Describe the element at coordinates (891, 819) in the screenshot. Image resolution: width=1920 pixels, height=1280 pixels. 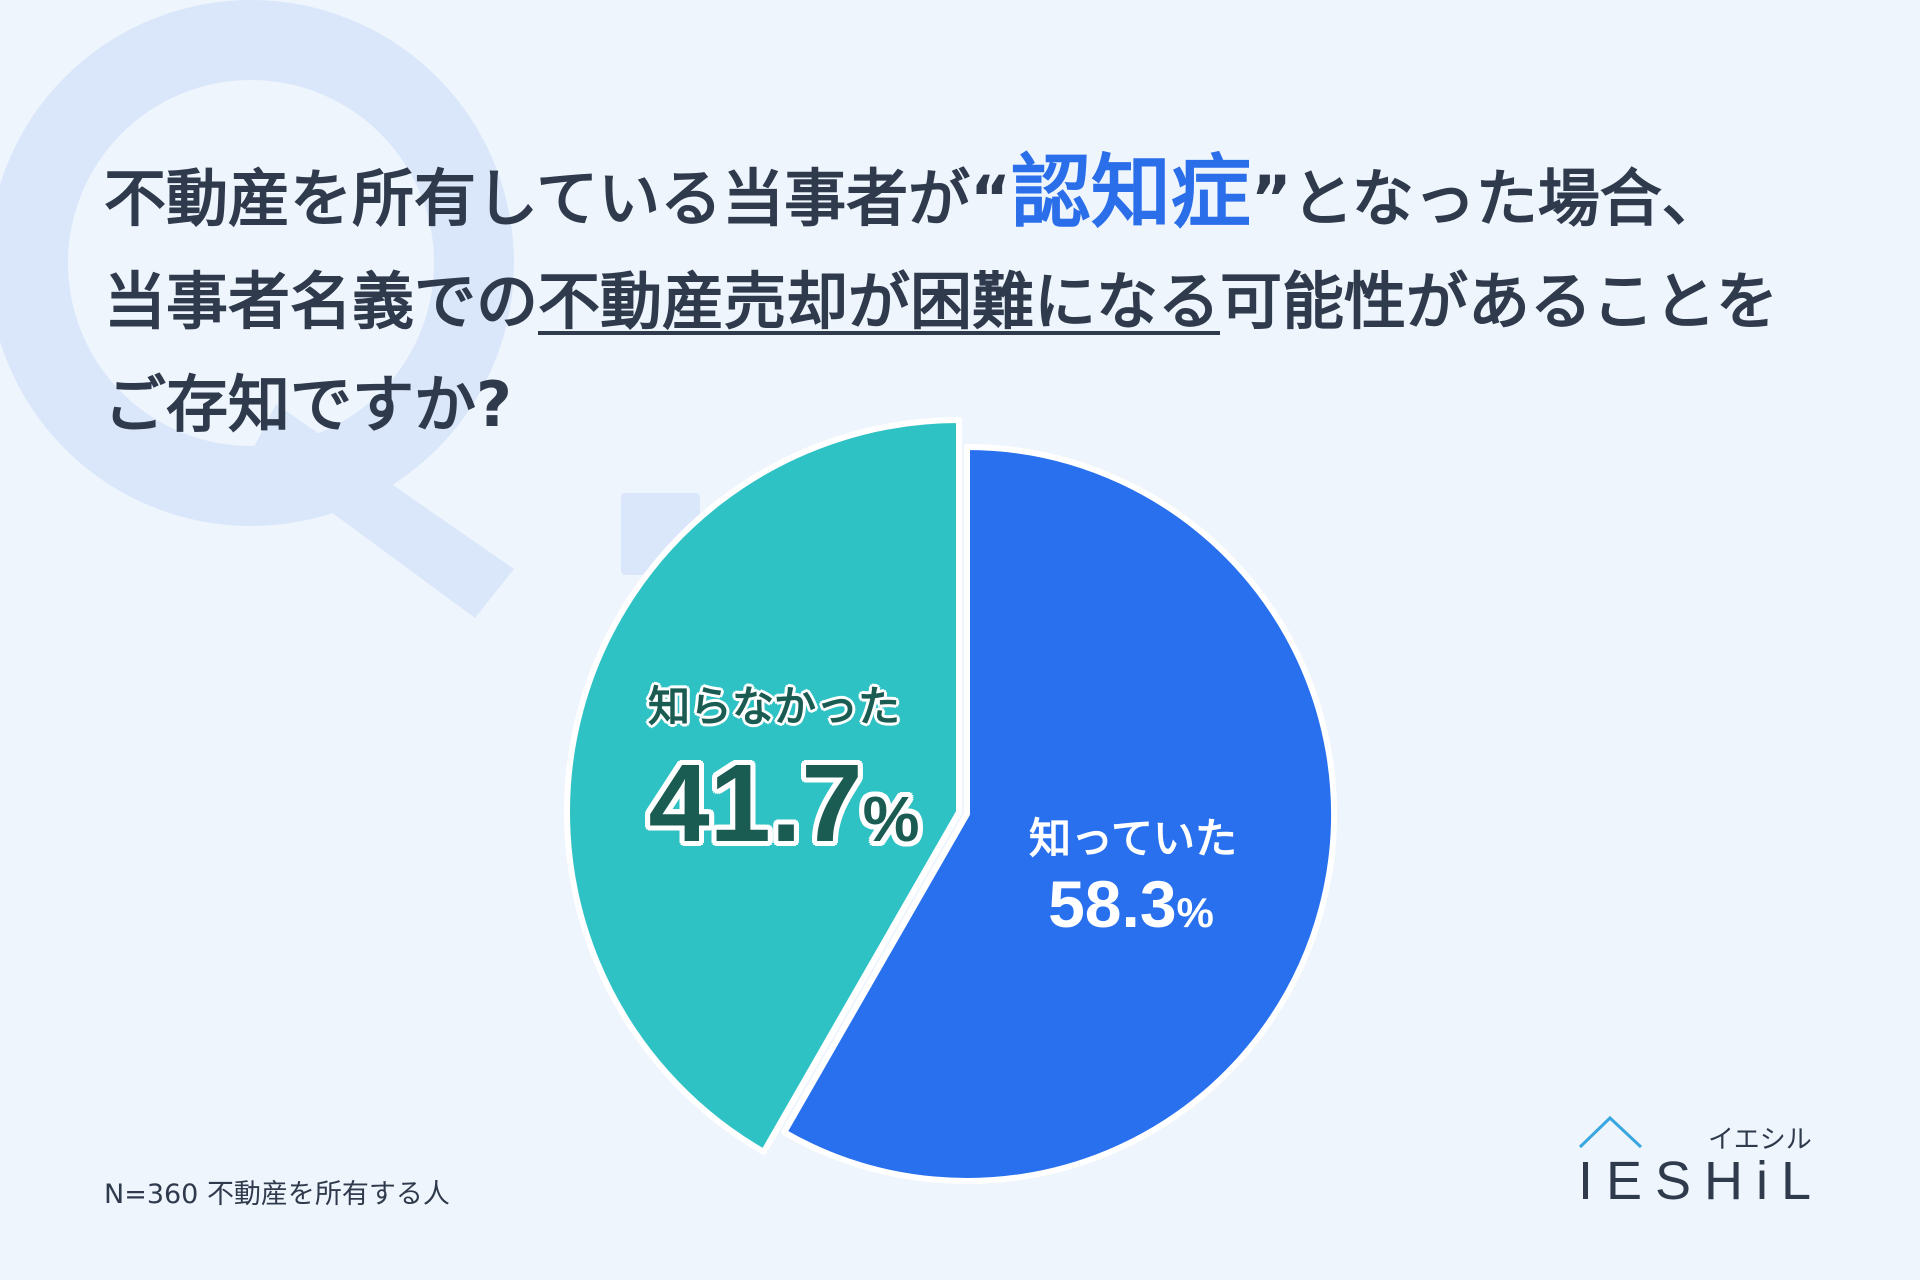
I see `label-did-not-know-unit: %` at that location.